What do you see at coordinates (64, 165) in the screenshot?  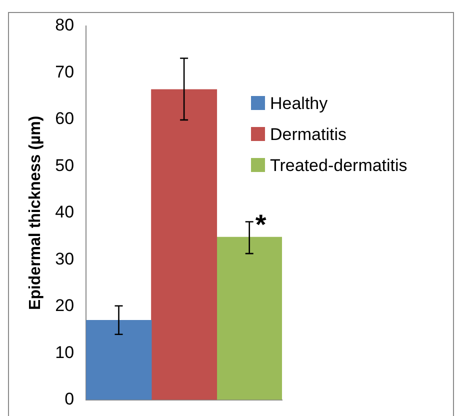 I see `y-tick-label: 50` at bounding box center [64, 165].